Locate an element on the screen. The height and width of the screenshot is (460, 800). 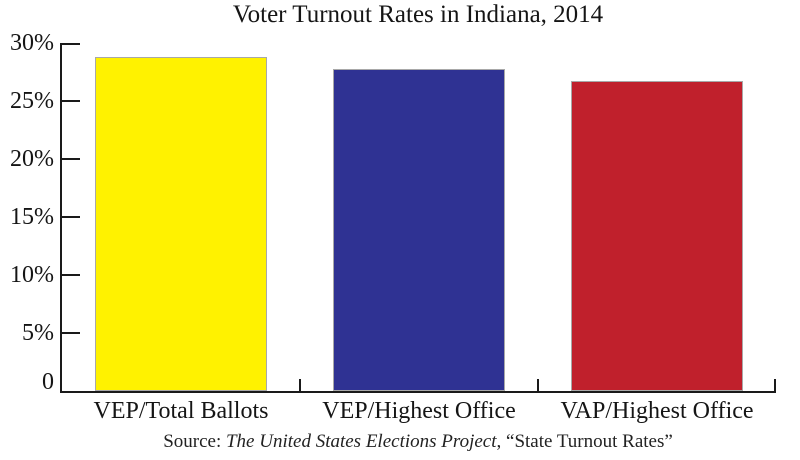
source-prefix: Source: is located at coordinates (194, 441).